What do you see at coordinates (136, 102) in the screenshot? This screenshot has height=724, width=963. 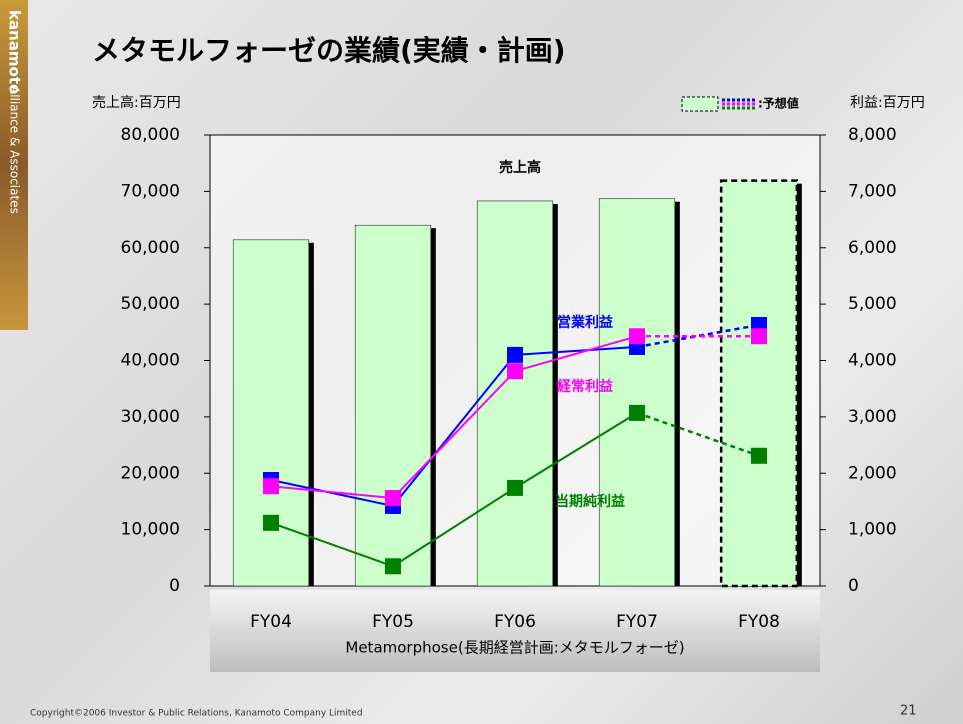 I see `y-axis-label: 売上高:百万円` at bounding box center [136, 102].